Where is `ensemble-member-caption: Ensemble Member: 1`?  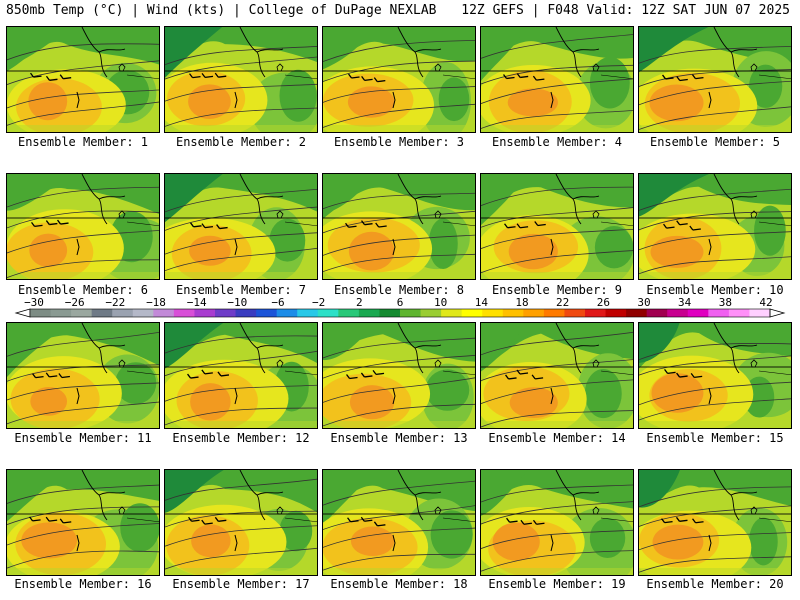
ensemble-member-caption: Ensemble Member: 1 is located at coordinates (83, 142).